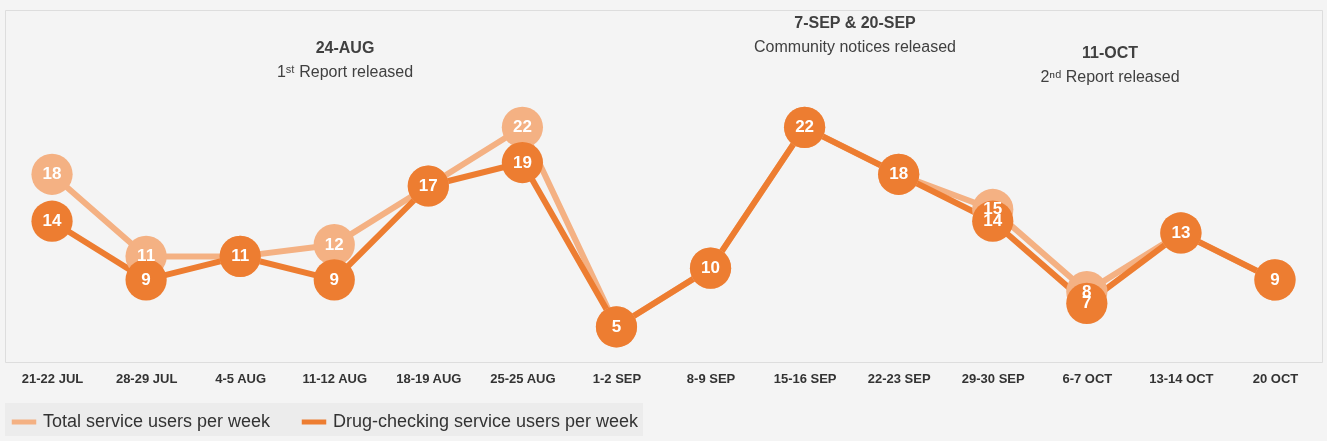  What do you see at coordinates (146, 378) in the screenshot?
I see `x-tick-label: 28-29 JUL` at bounding box center [146, 378].